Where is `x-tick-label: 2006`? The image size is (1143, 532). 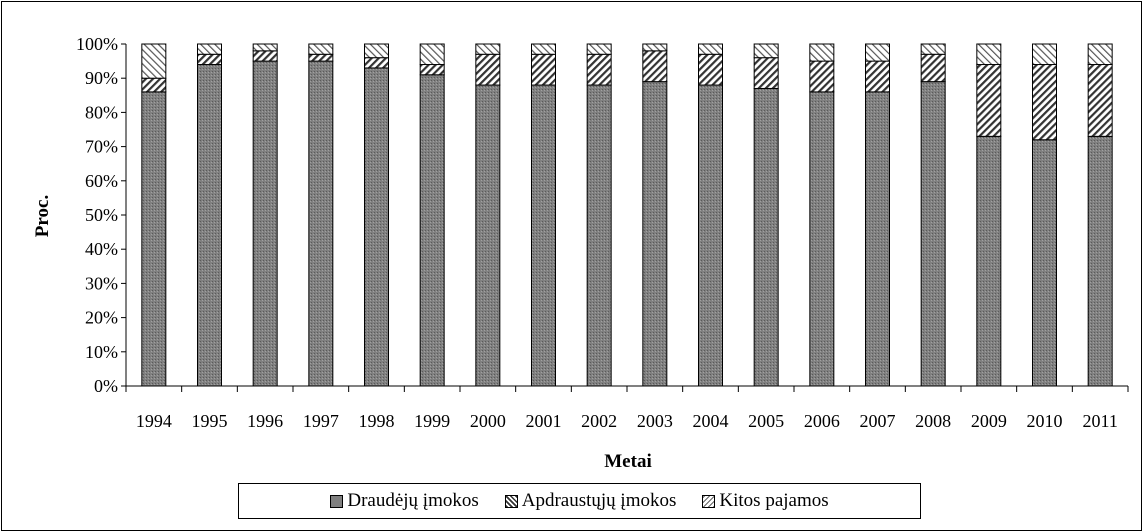 x-tick-label: 2006 is located at coordinates (822, 421).